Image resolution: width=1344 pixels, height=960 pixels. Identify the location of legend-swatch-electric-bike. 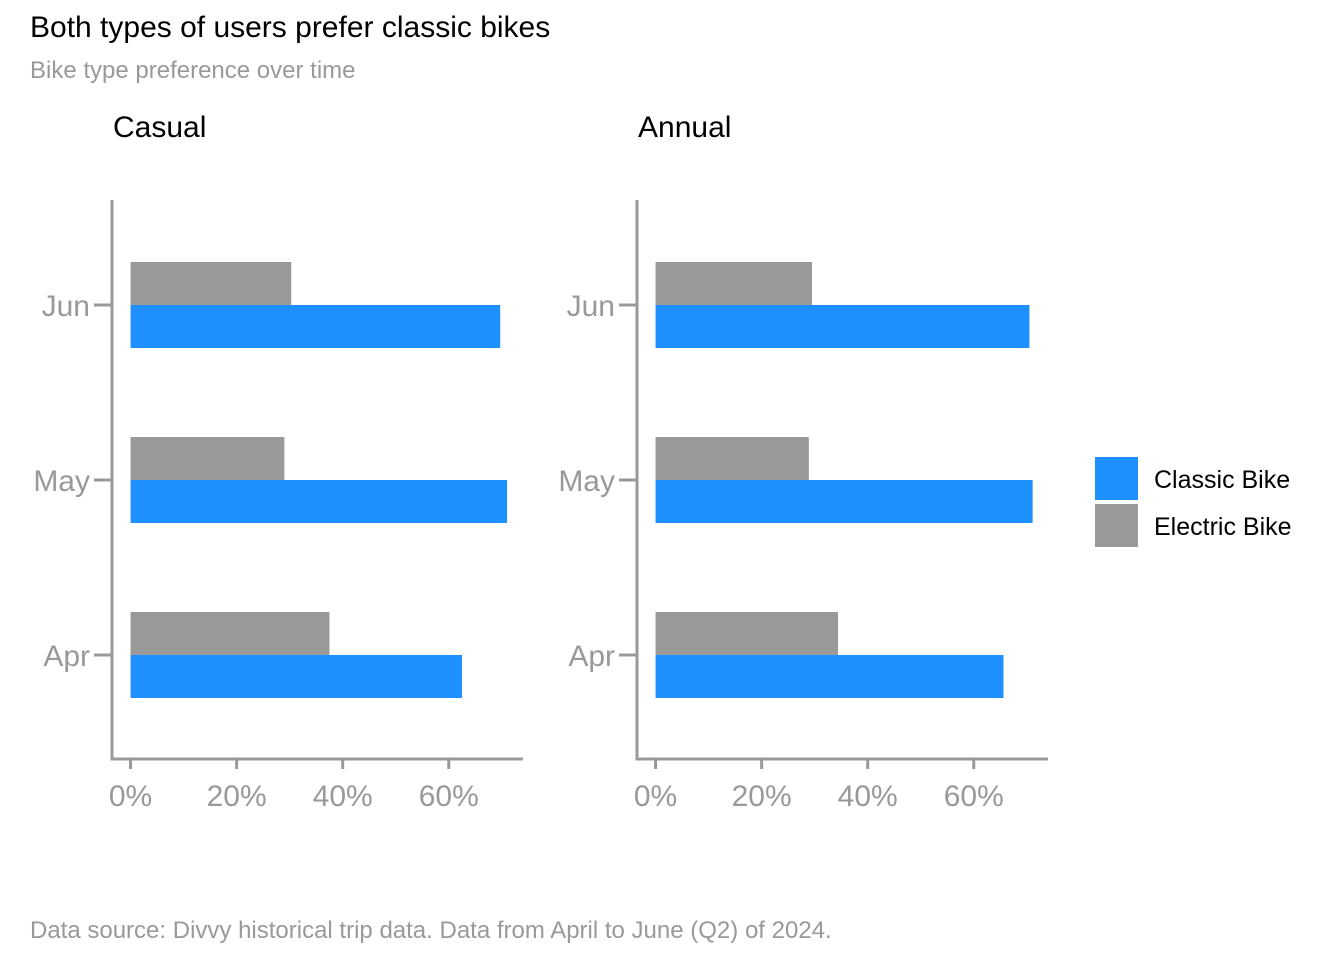
(1116, 525).